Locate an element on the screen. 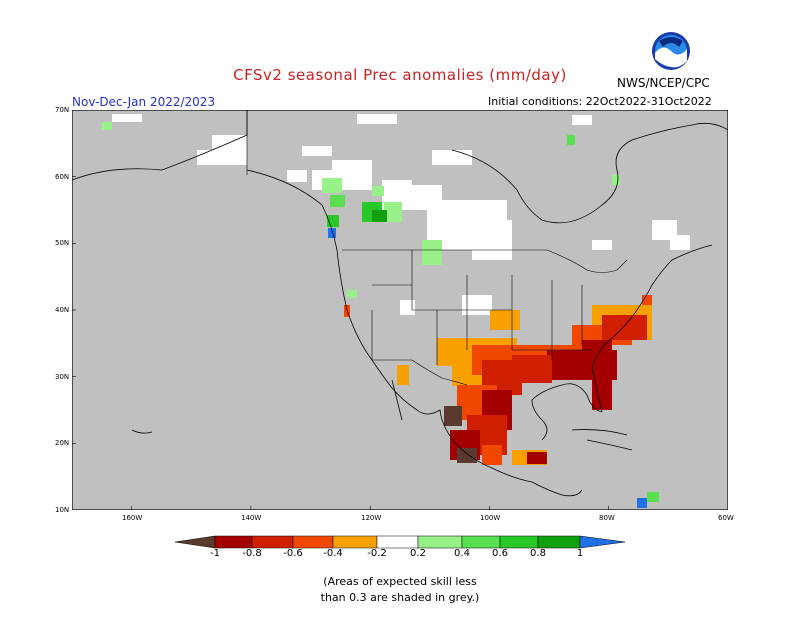  org-label: NWS/NCEP/CPC is located at coordinates (663, 83).